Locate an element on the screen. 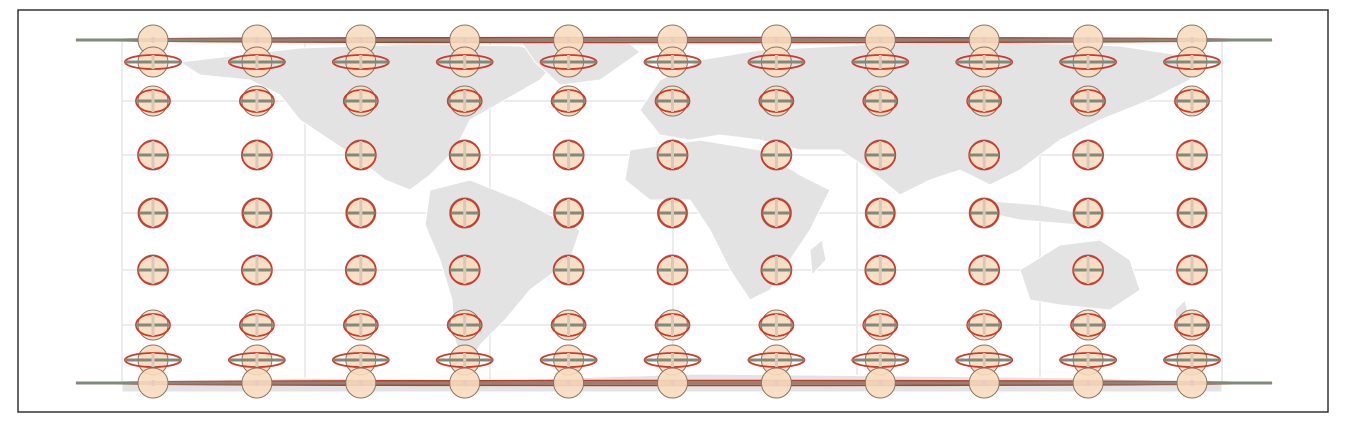 Image resolution: width=1360 pixels, height=428 pixels. north-america is located at coordinates (369, 117).